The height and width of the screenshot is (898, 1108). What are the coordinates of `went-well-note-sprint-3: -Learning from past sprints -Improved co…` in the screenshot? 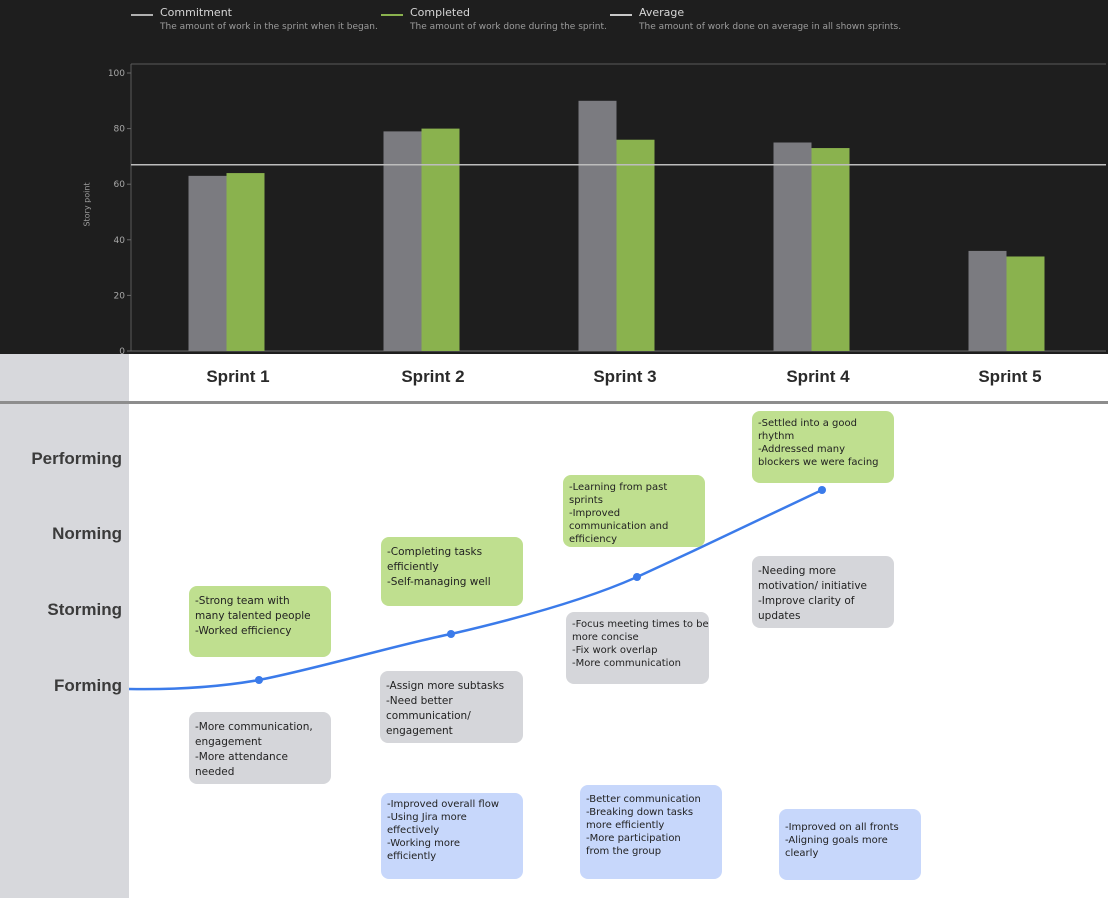 It's located at (634, 511).